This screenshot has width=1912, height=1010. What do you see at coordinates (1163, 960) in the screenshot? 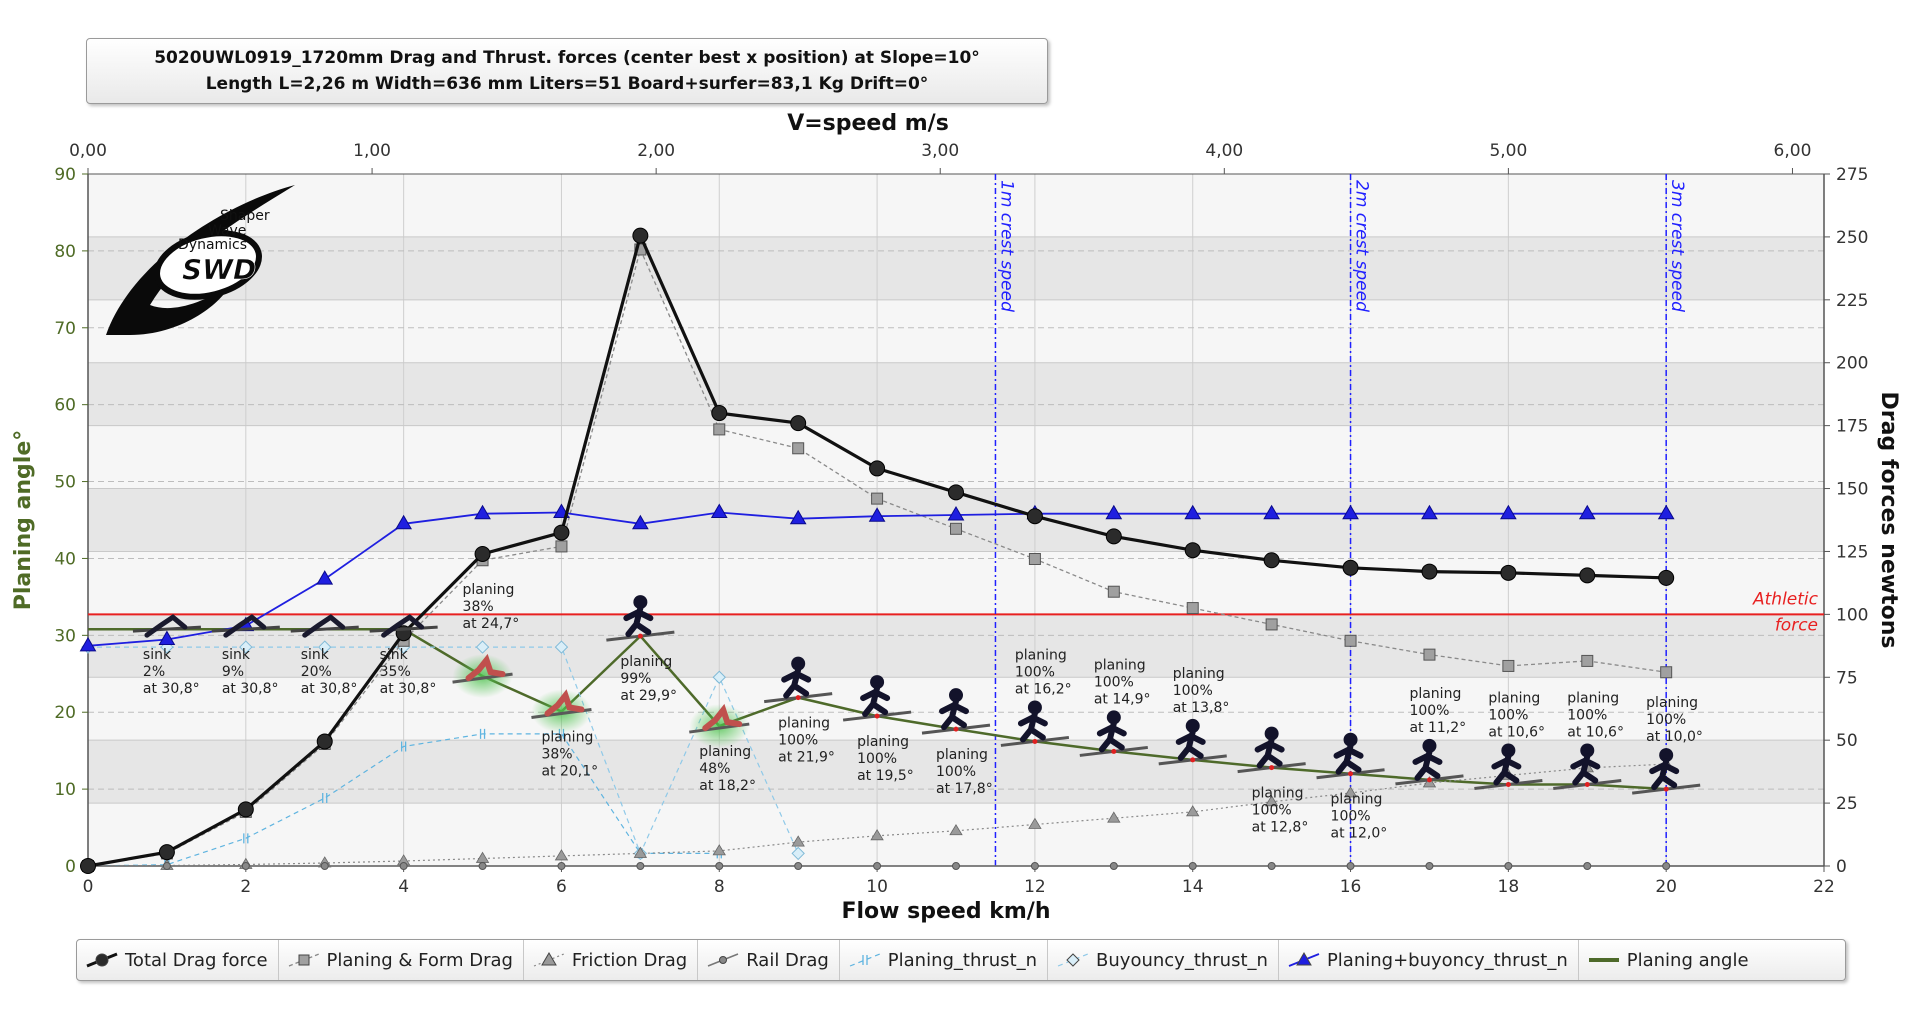
I see `legend-item: Buyouncy_thrust_n` at bounding box center [1163, 960].